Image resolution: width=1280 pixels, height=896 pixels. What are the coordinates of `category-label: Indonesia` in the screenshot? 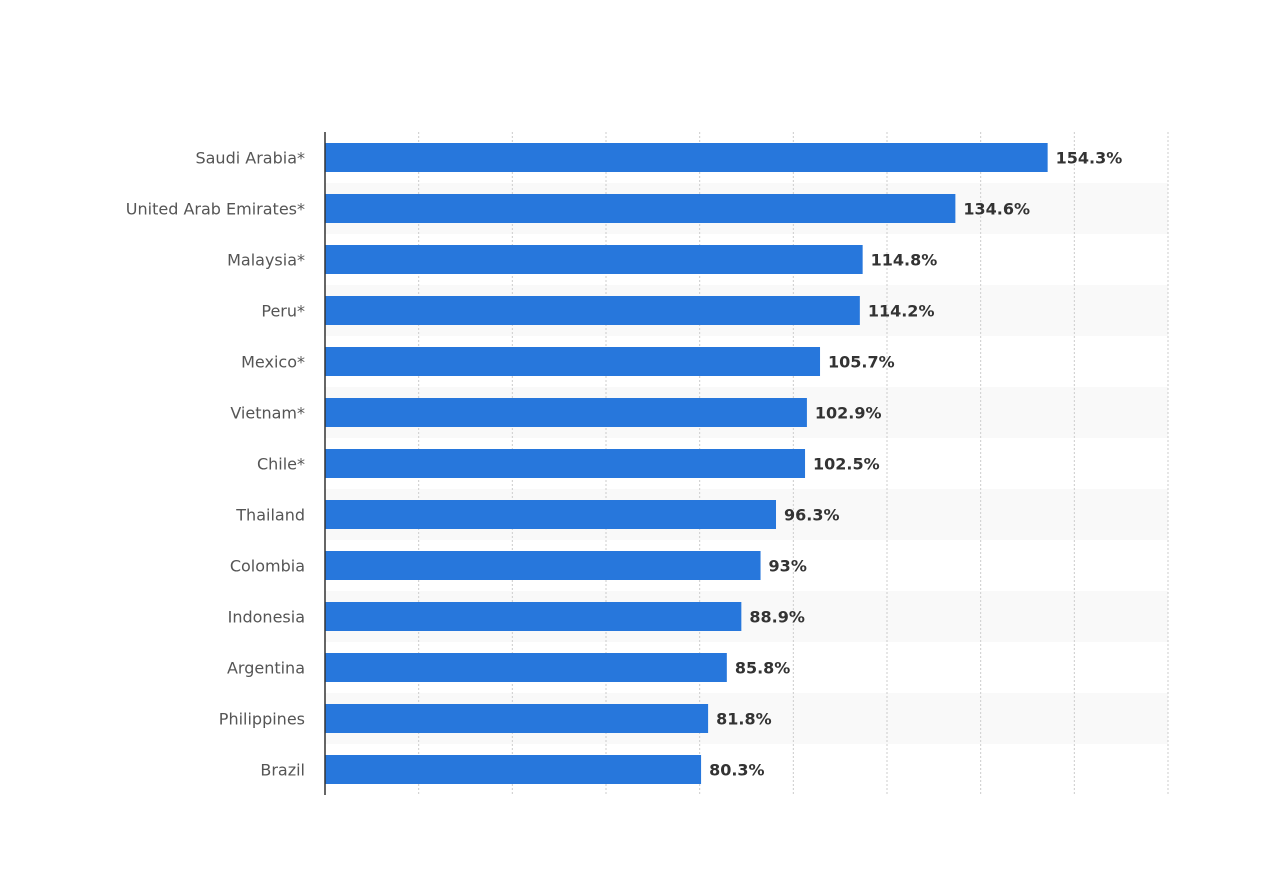 It's located at (266, 617).